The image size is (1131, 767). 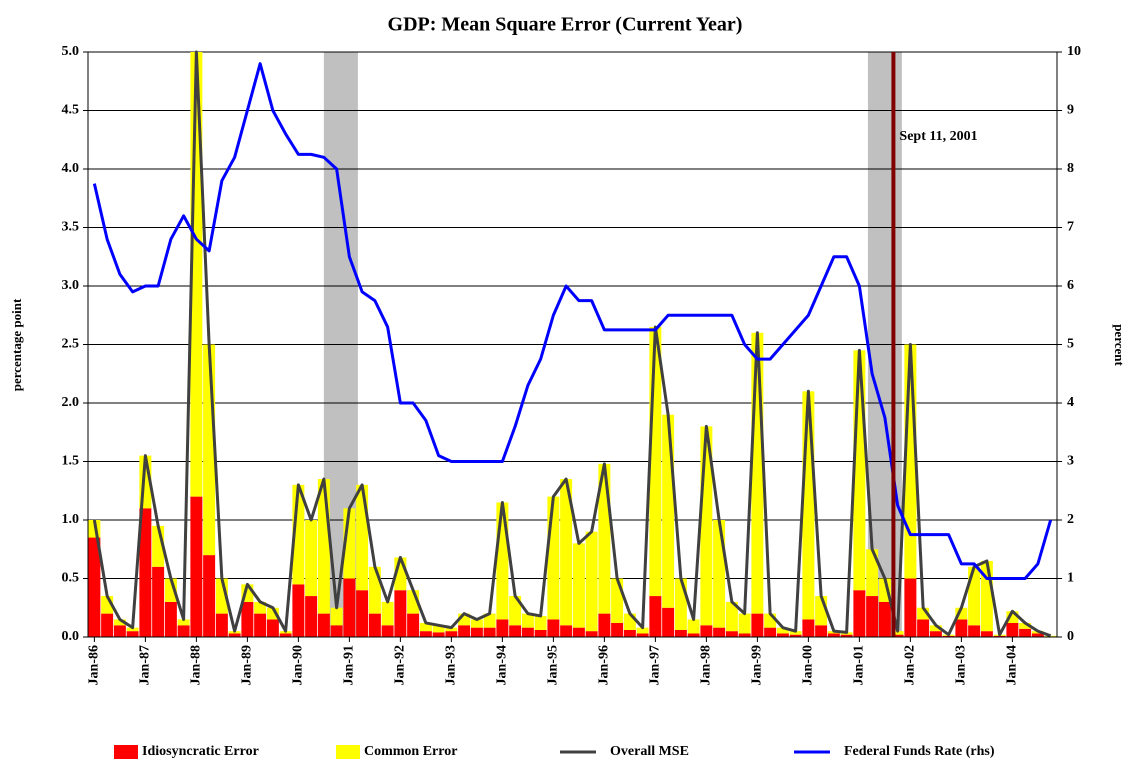 I want to click on legend-label: Overall MSE, so click(x=649, y=751).